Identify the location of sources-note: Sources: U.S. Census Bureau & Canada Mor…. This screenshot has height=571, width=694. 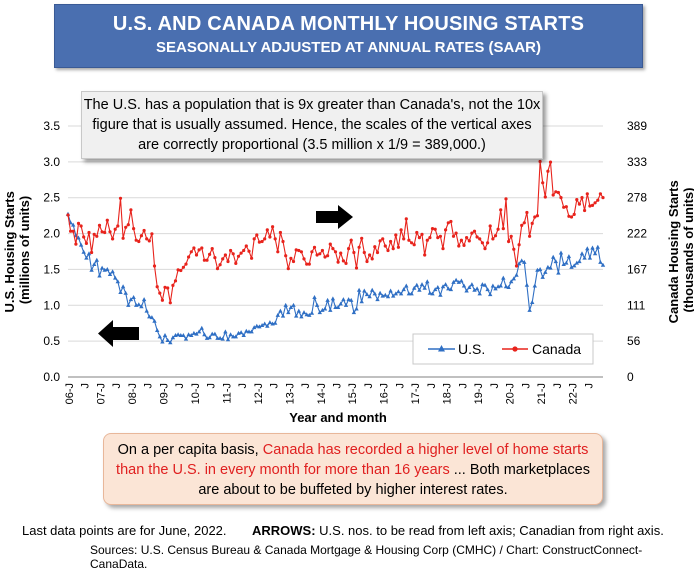
(366, 557).